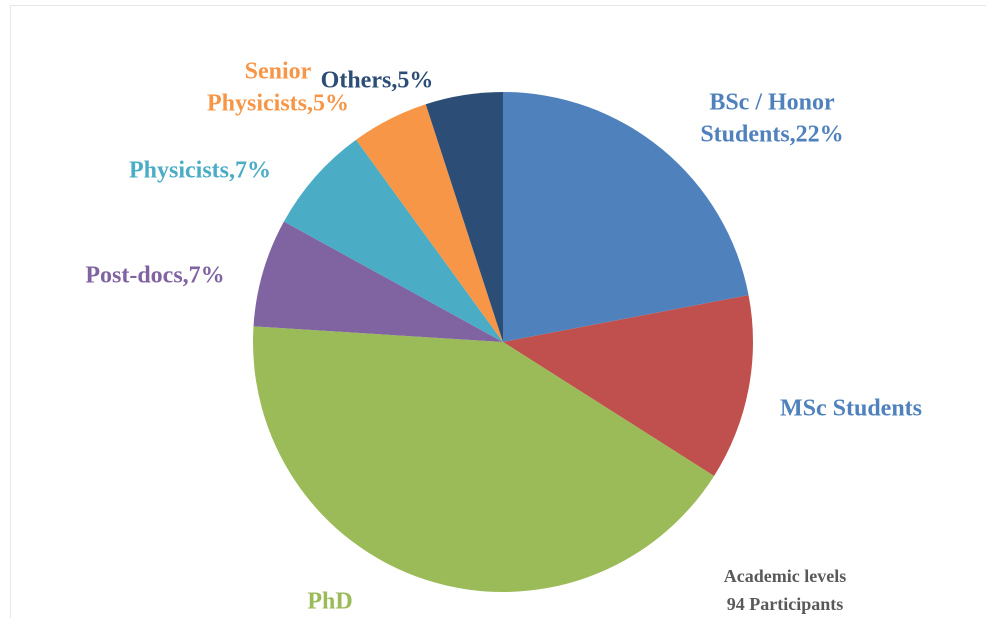  What do you see at coordinates (278, 104) in the screenshot?
I see `slice-label: Physicists,5%` at bounding box center [278, 104].